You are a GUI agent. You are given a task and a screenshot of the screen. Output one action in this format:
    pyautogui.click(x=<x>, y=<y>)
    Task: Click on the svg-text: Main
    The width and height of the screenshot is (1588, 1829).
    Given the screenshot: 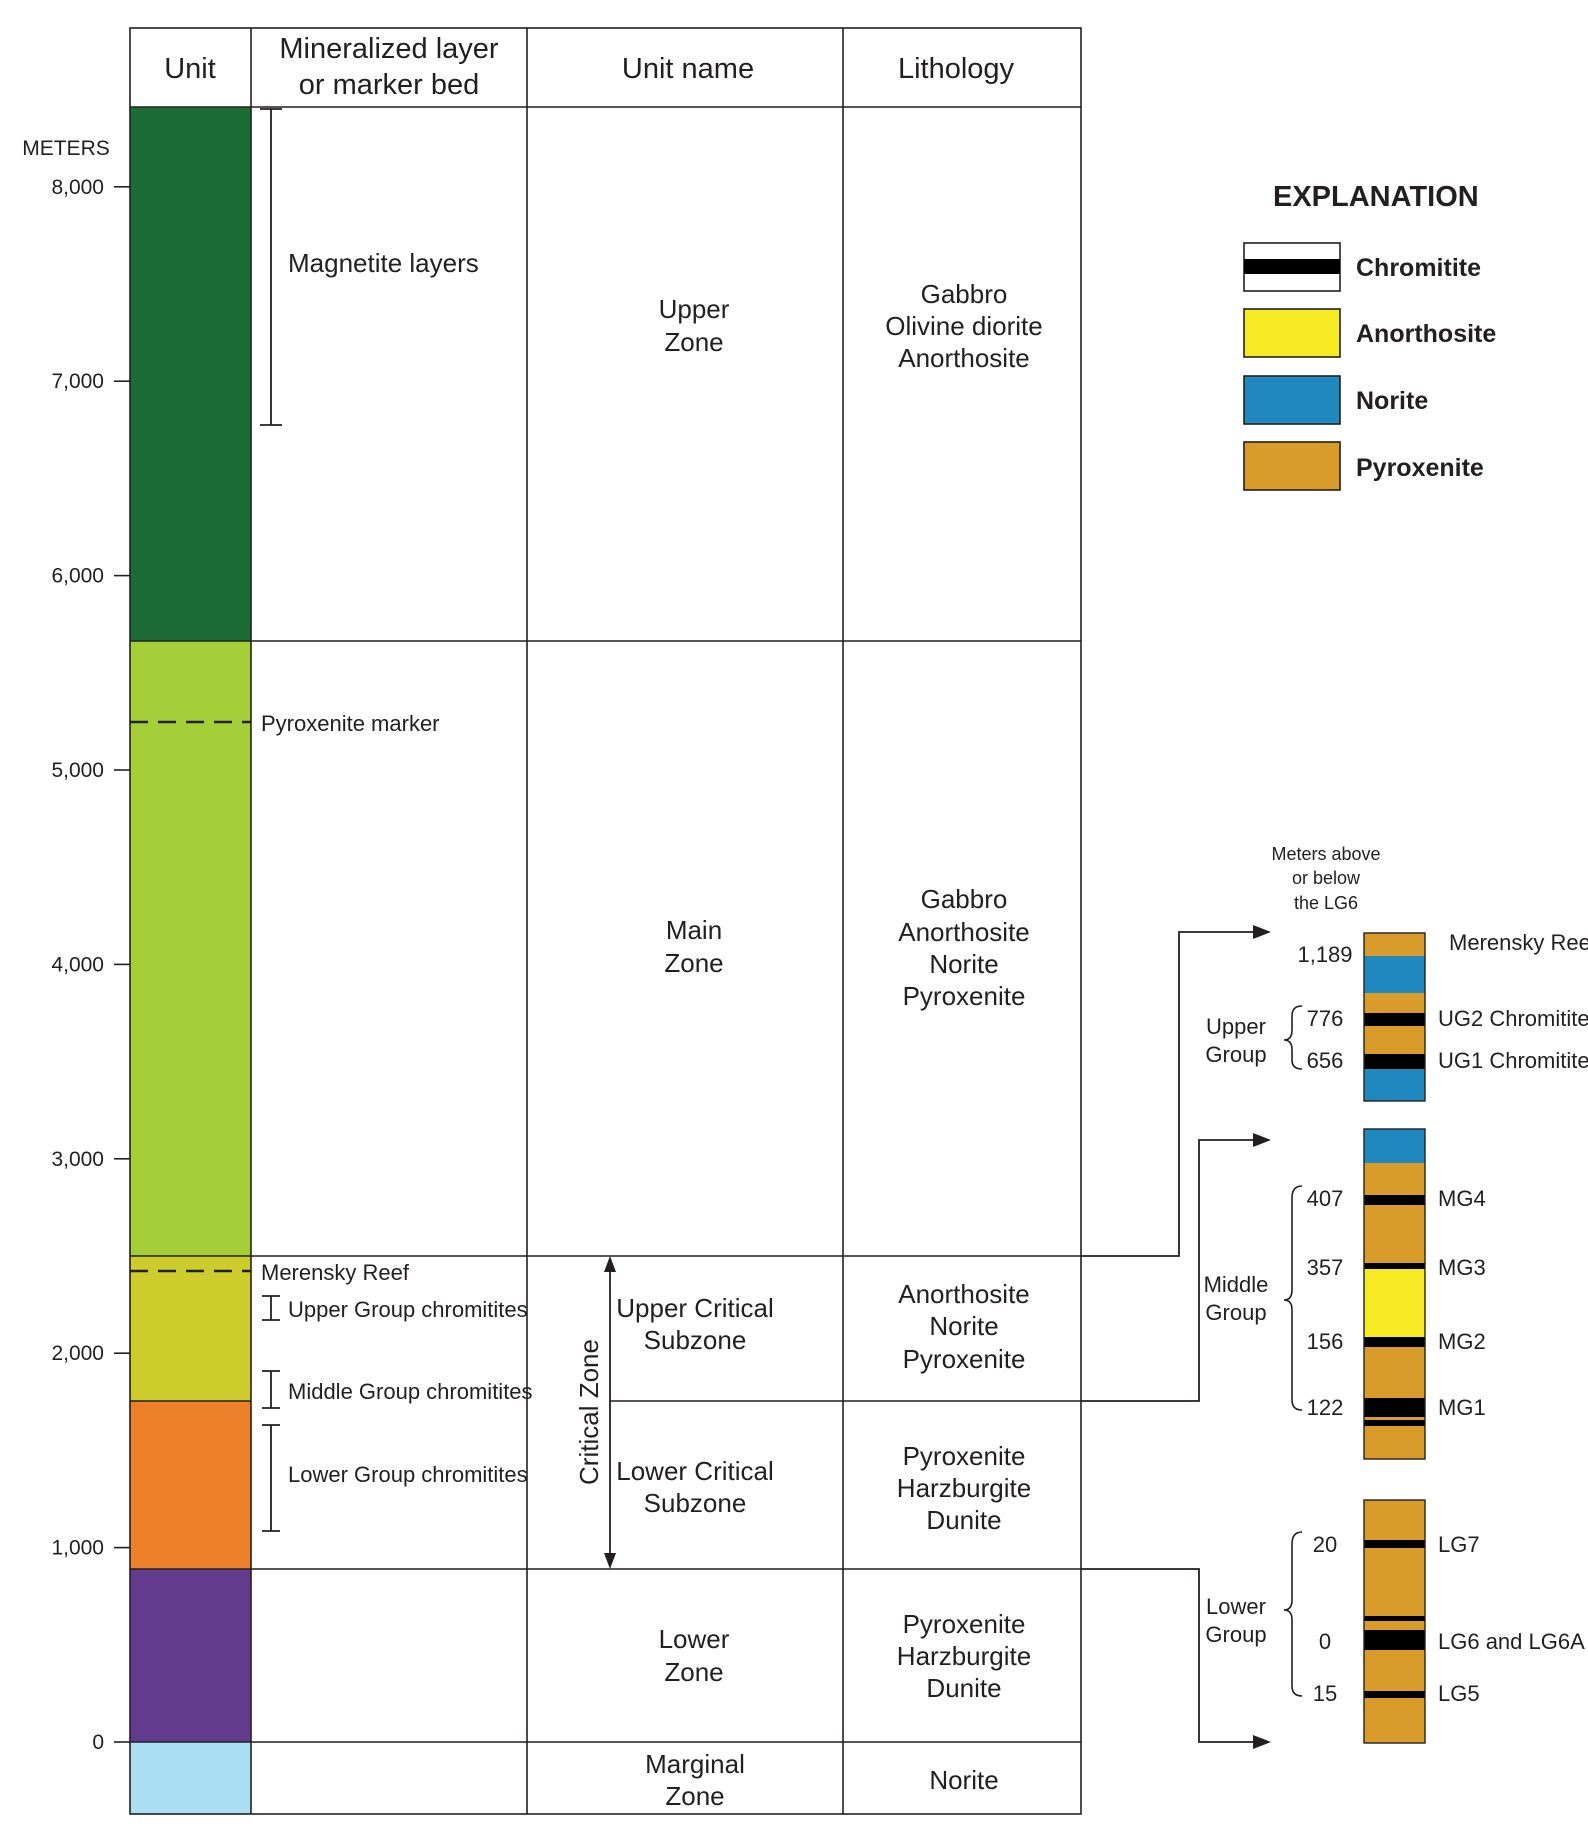 What is the action you would take?
    pyautogui.click(x=694, y=930)
    